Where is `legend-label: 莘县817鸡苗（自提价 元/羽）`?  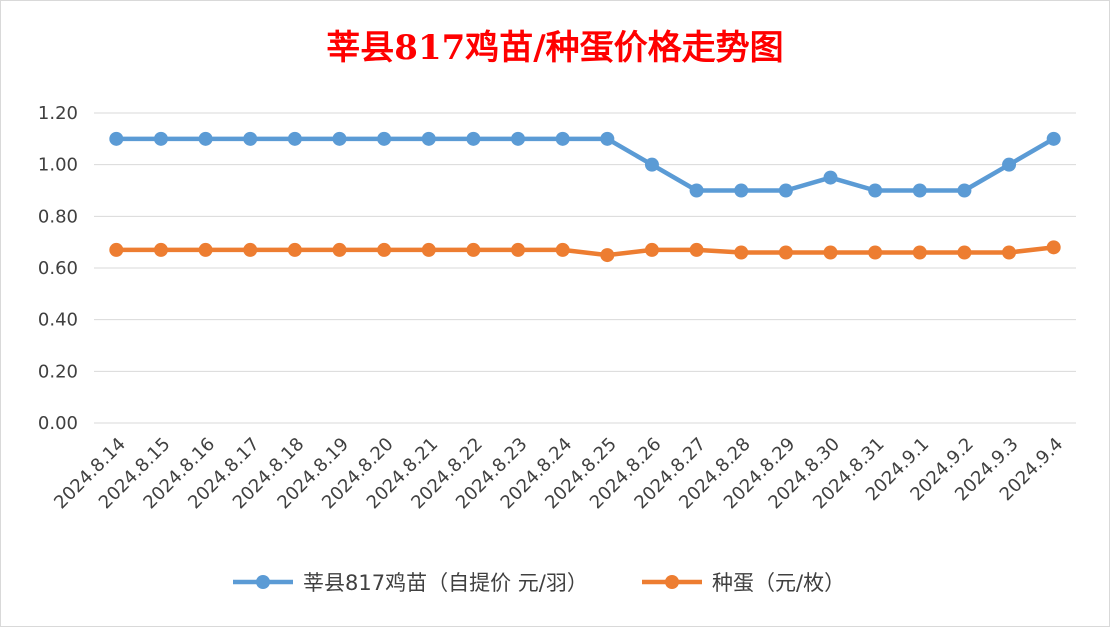 legend-label: 莘县817鸡苗（自提价 元/羽） is located at coordinates (445, 583).